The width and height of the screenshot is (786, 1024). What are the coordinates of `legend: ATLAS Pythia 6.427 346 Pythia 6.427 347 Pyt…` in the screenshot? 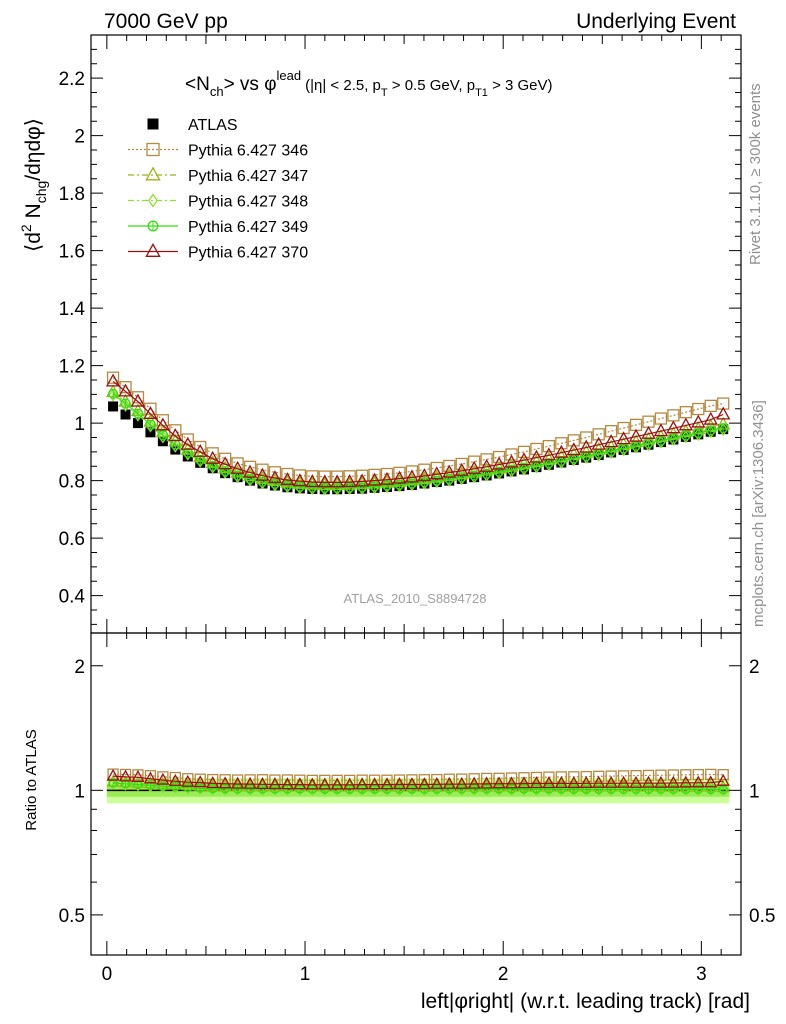 It's located at (218, 189).